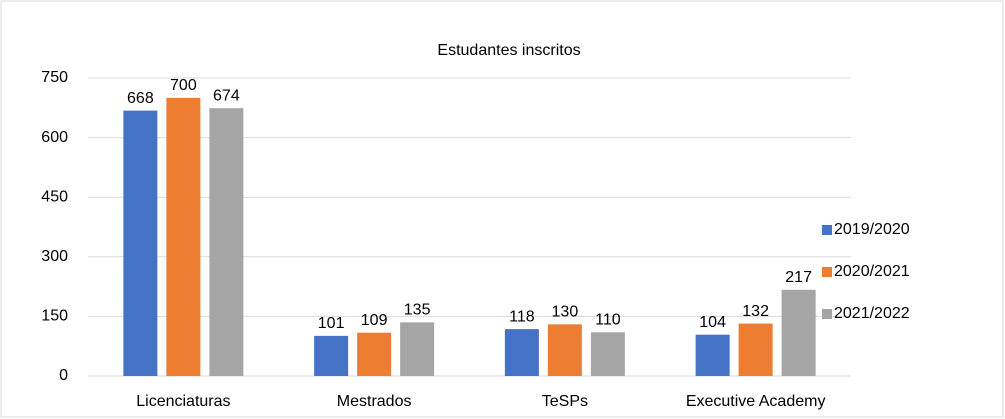 This screenshot has height=419, width=1005. Describe the element at coordinates (54, 316) in the screenshot. I see `y-tick-label: 150` at that location.